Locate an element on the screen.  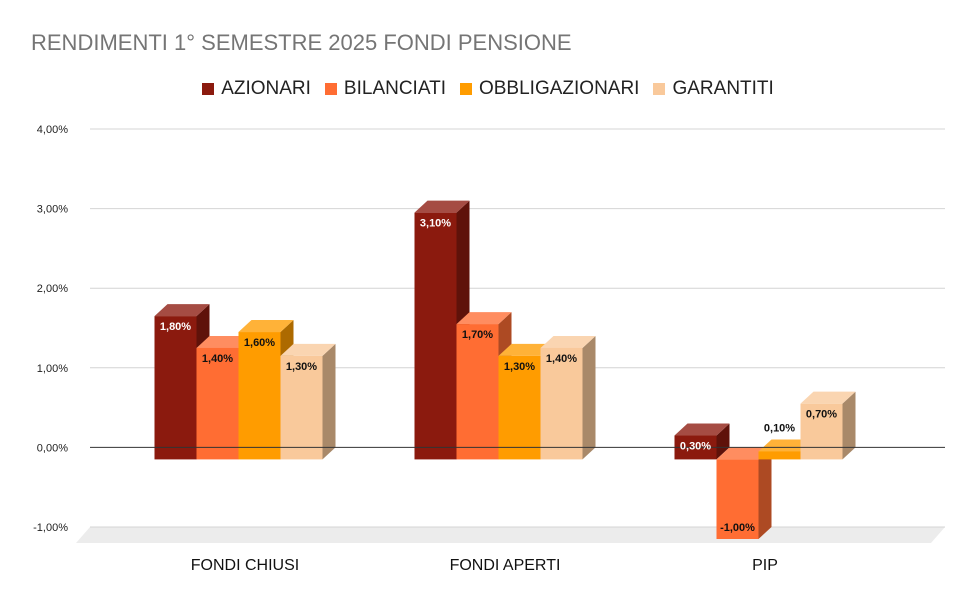
legend-label-bilanciati: BILANCIATI is located at coordinates (394, 88).